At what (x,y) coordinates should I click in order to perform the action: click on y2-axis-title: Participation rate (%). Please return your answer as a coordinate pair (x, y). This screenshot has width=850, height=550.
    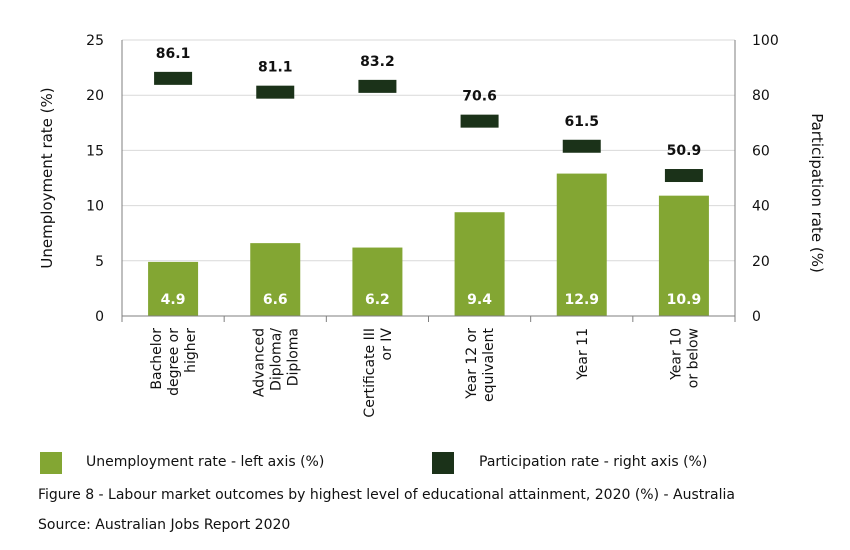
    Looking at the image, I should click on (817, 193).